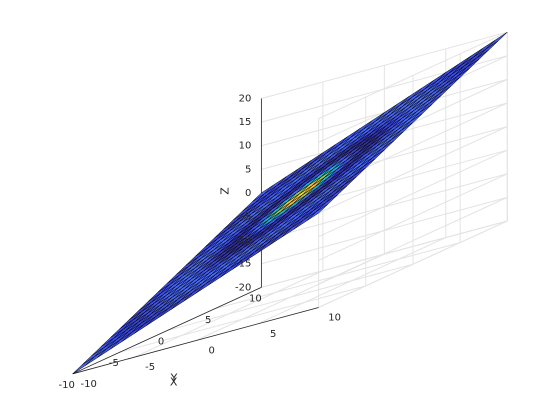 The image size is (560, 420). I want to click on x-tick-label: -5, so click(150, 367).